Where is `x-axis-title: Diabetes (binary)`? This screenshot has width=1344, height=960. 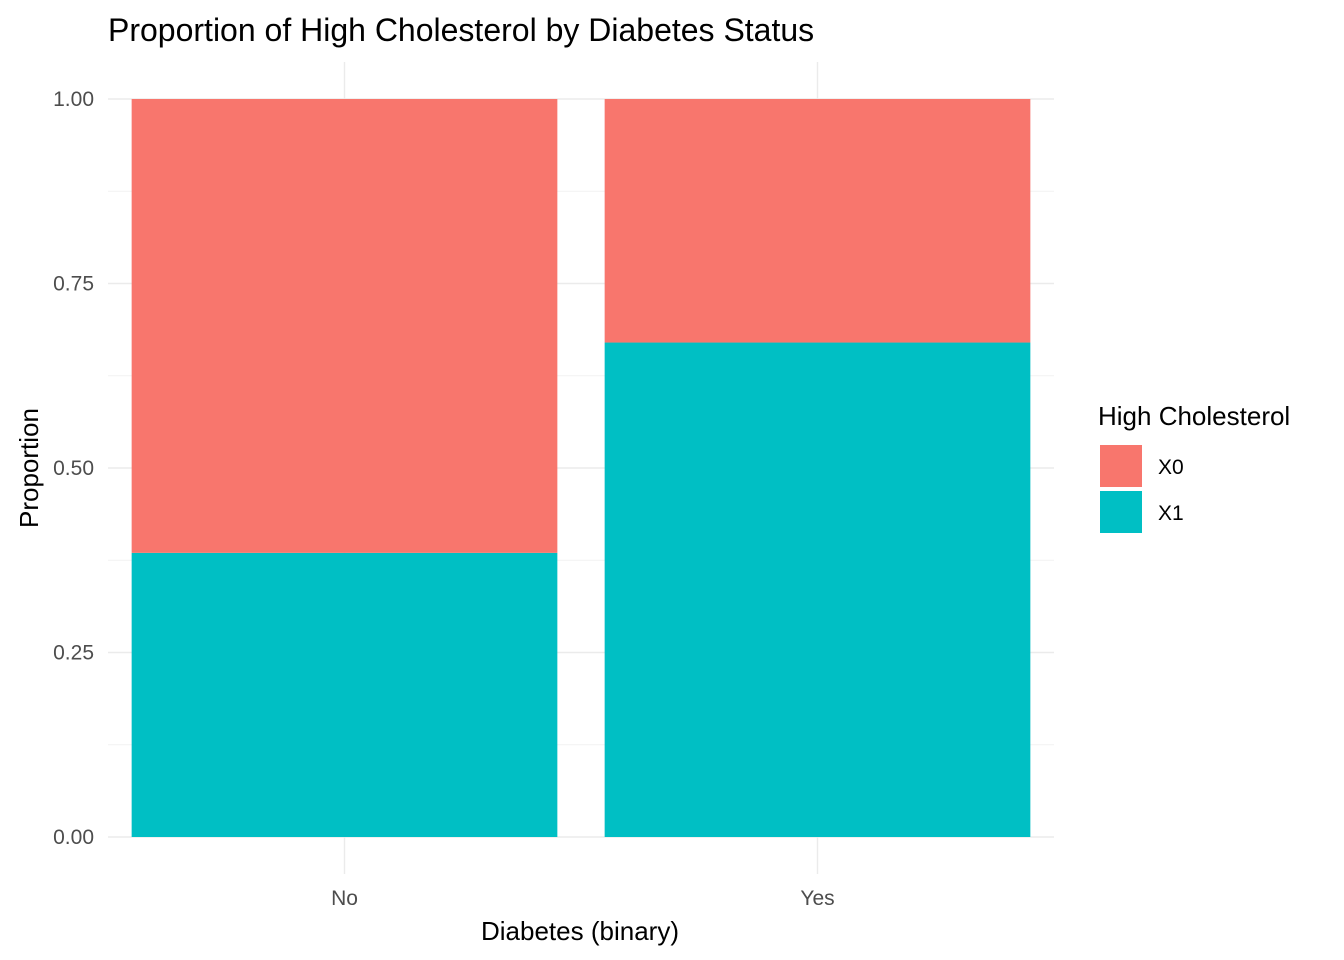
x-axis-title: Diabetes (binary) is located at coordinates (580, 931).